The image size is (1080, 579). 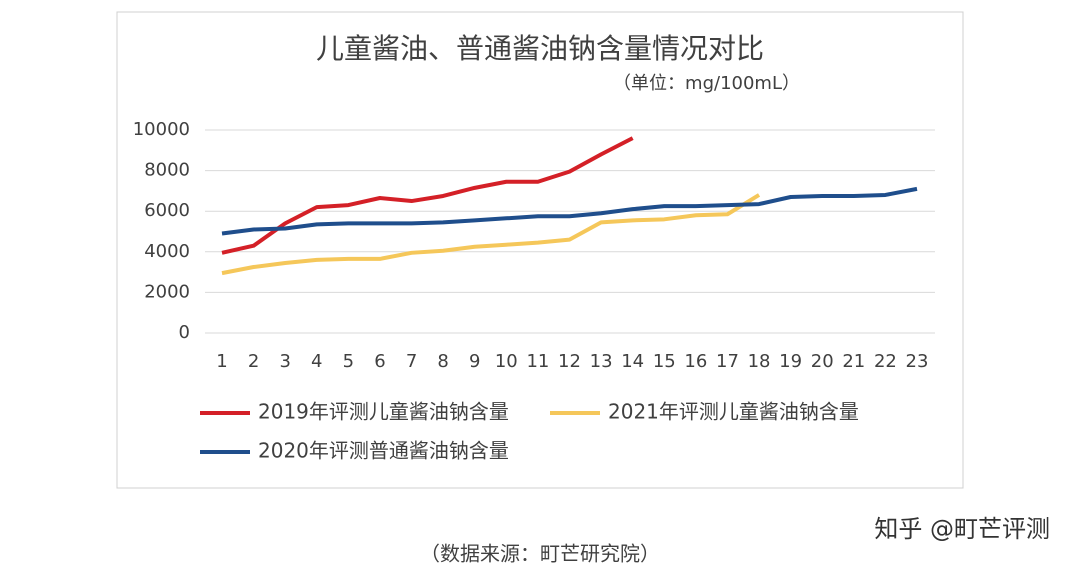 I want to click on y-tick-label: 6000, so click(x=167, y=210).